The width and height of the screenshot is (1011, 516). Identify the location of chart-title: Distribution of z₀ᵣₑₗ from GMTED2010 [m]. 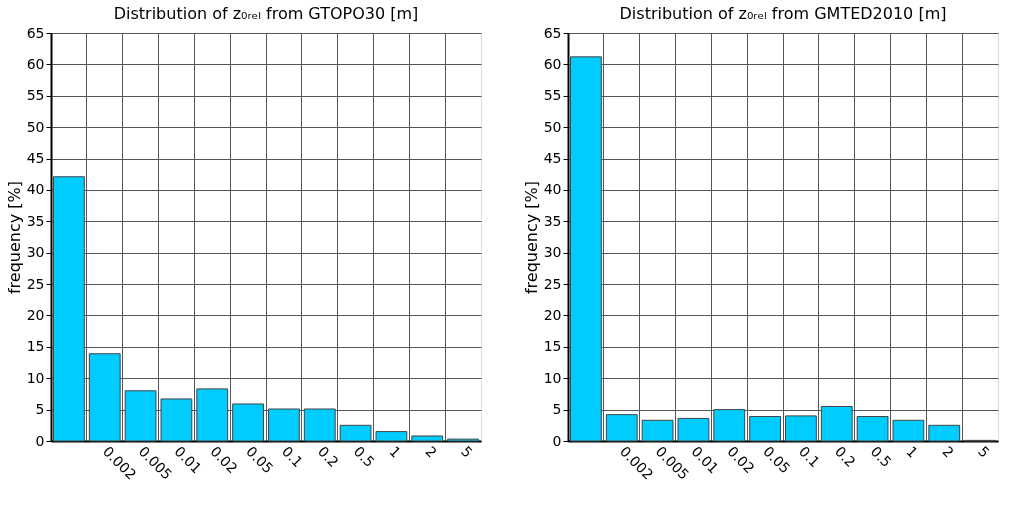
(783, 13).